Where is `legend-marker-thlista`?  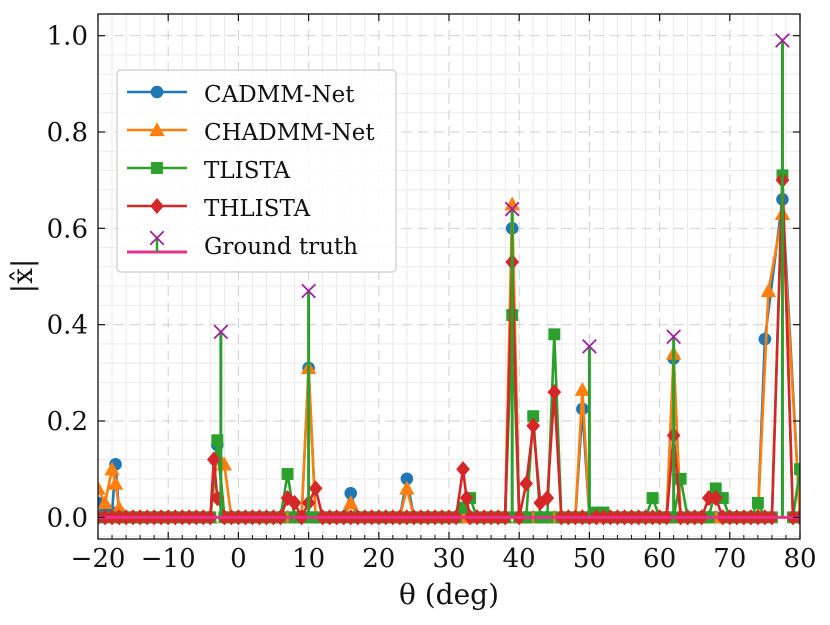
legend-marker-thlista is located at coordinates (157, 206).